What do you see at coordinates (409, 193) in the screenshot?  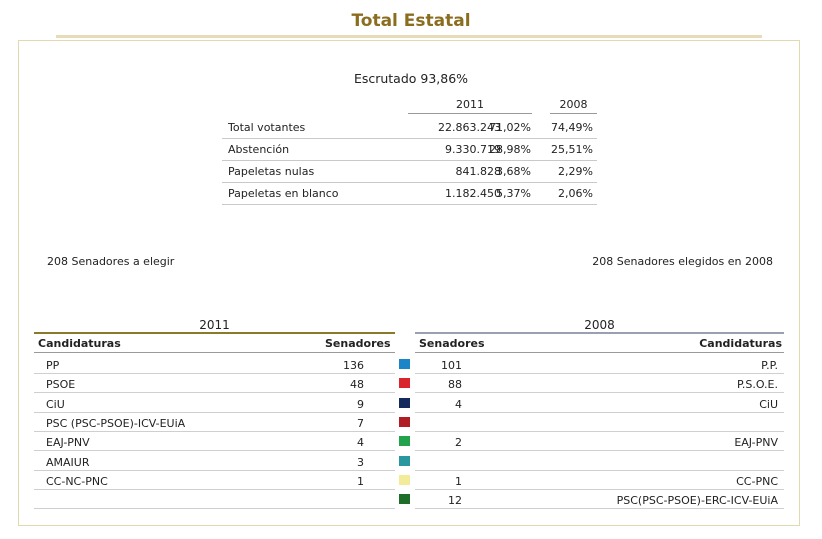 I see `summary-row: Papeletas en blanco 1.182.450 5,37% 2,06%` at bounding box center [409, 193].